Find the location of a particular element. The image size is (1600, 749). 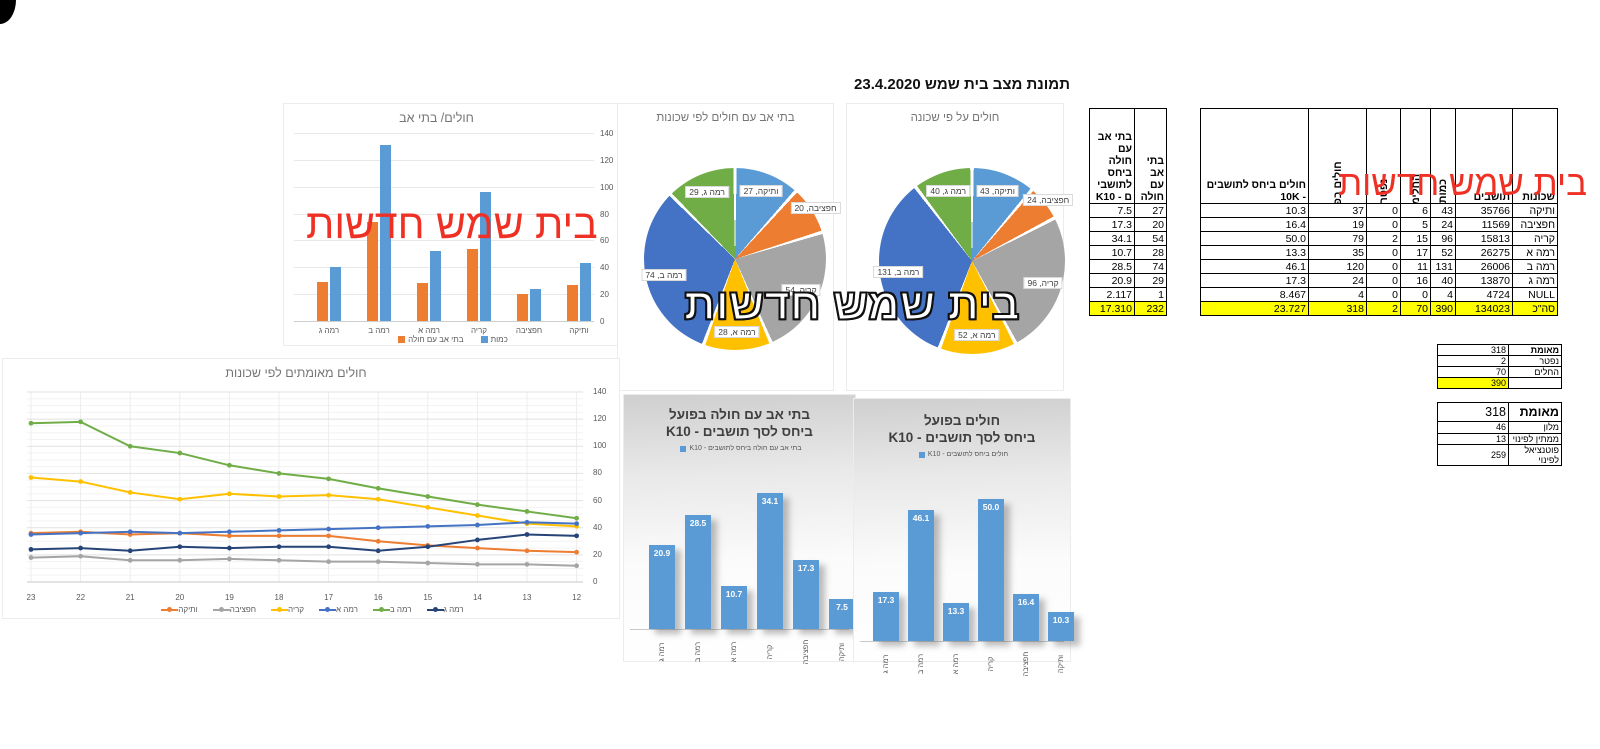

series-line-רמה א is located at coordinates (303, 528).